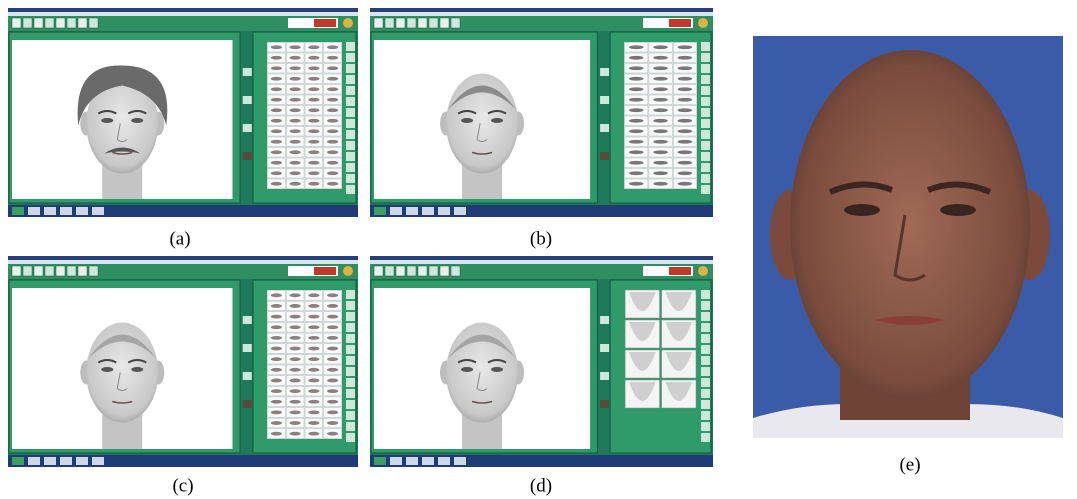 This screenshot has height=499, width=1077. I want to click on title-bar, so click(541, 10).